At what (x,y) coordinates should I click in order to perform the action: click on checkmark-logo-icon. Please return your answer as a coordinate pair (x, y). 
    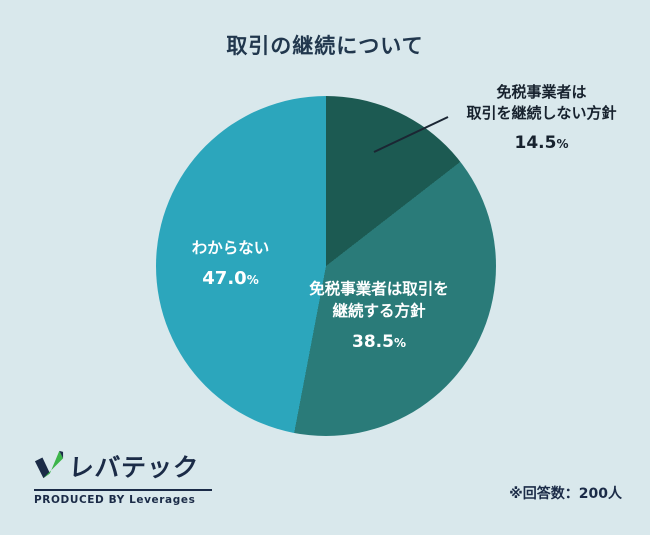
    Looking at the image, I should click on (49, 466).